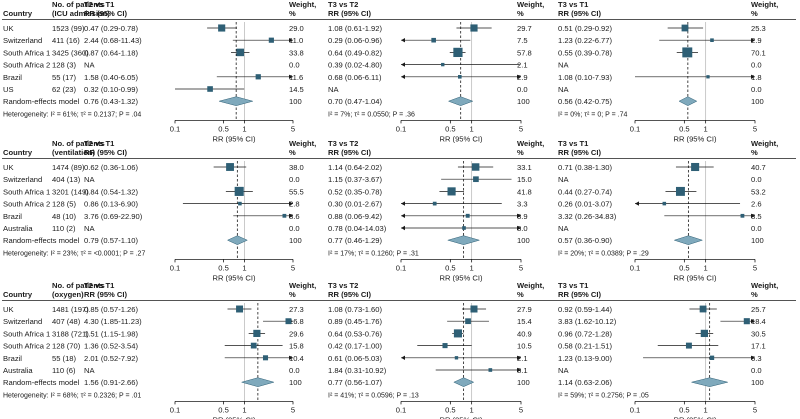  I want to click on row-rr-ci: 0.32 (0.10-0.99), so click(111, 89).